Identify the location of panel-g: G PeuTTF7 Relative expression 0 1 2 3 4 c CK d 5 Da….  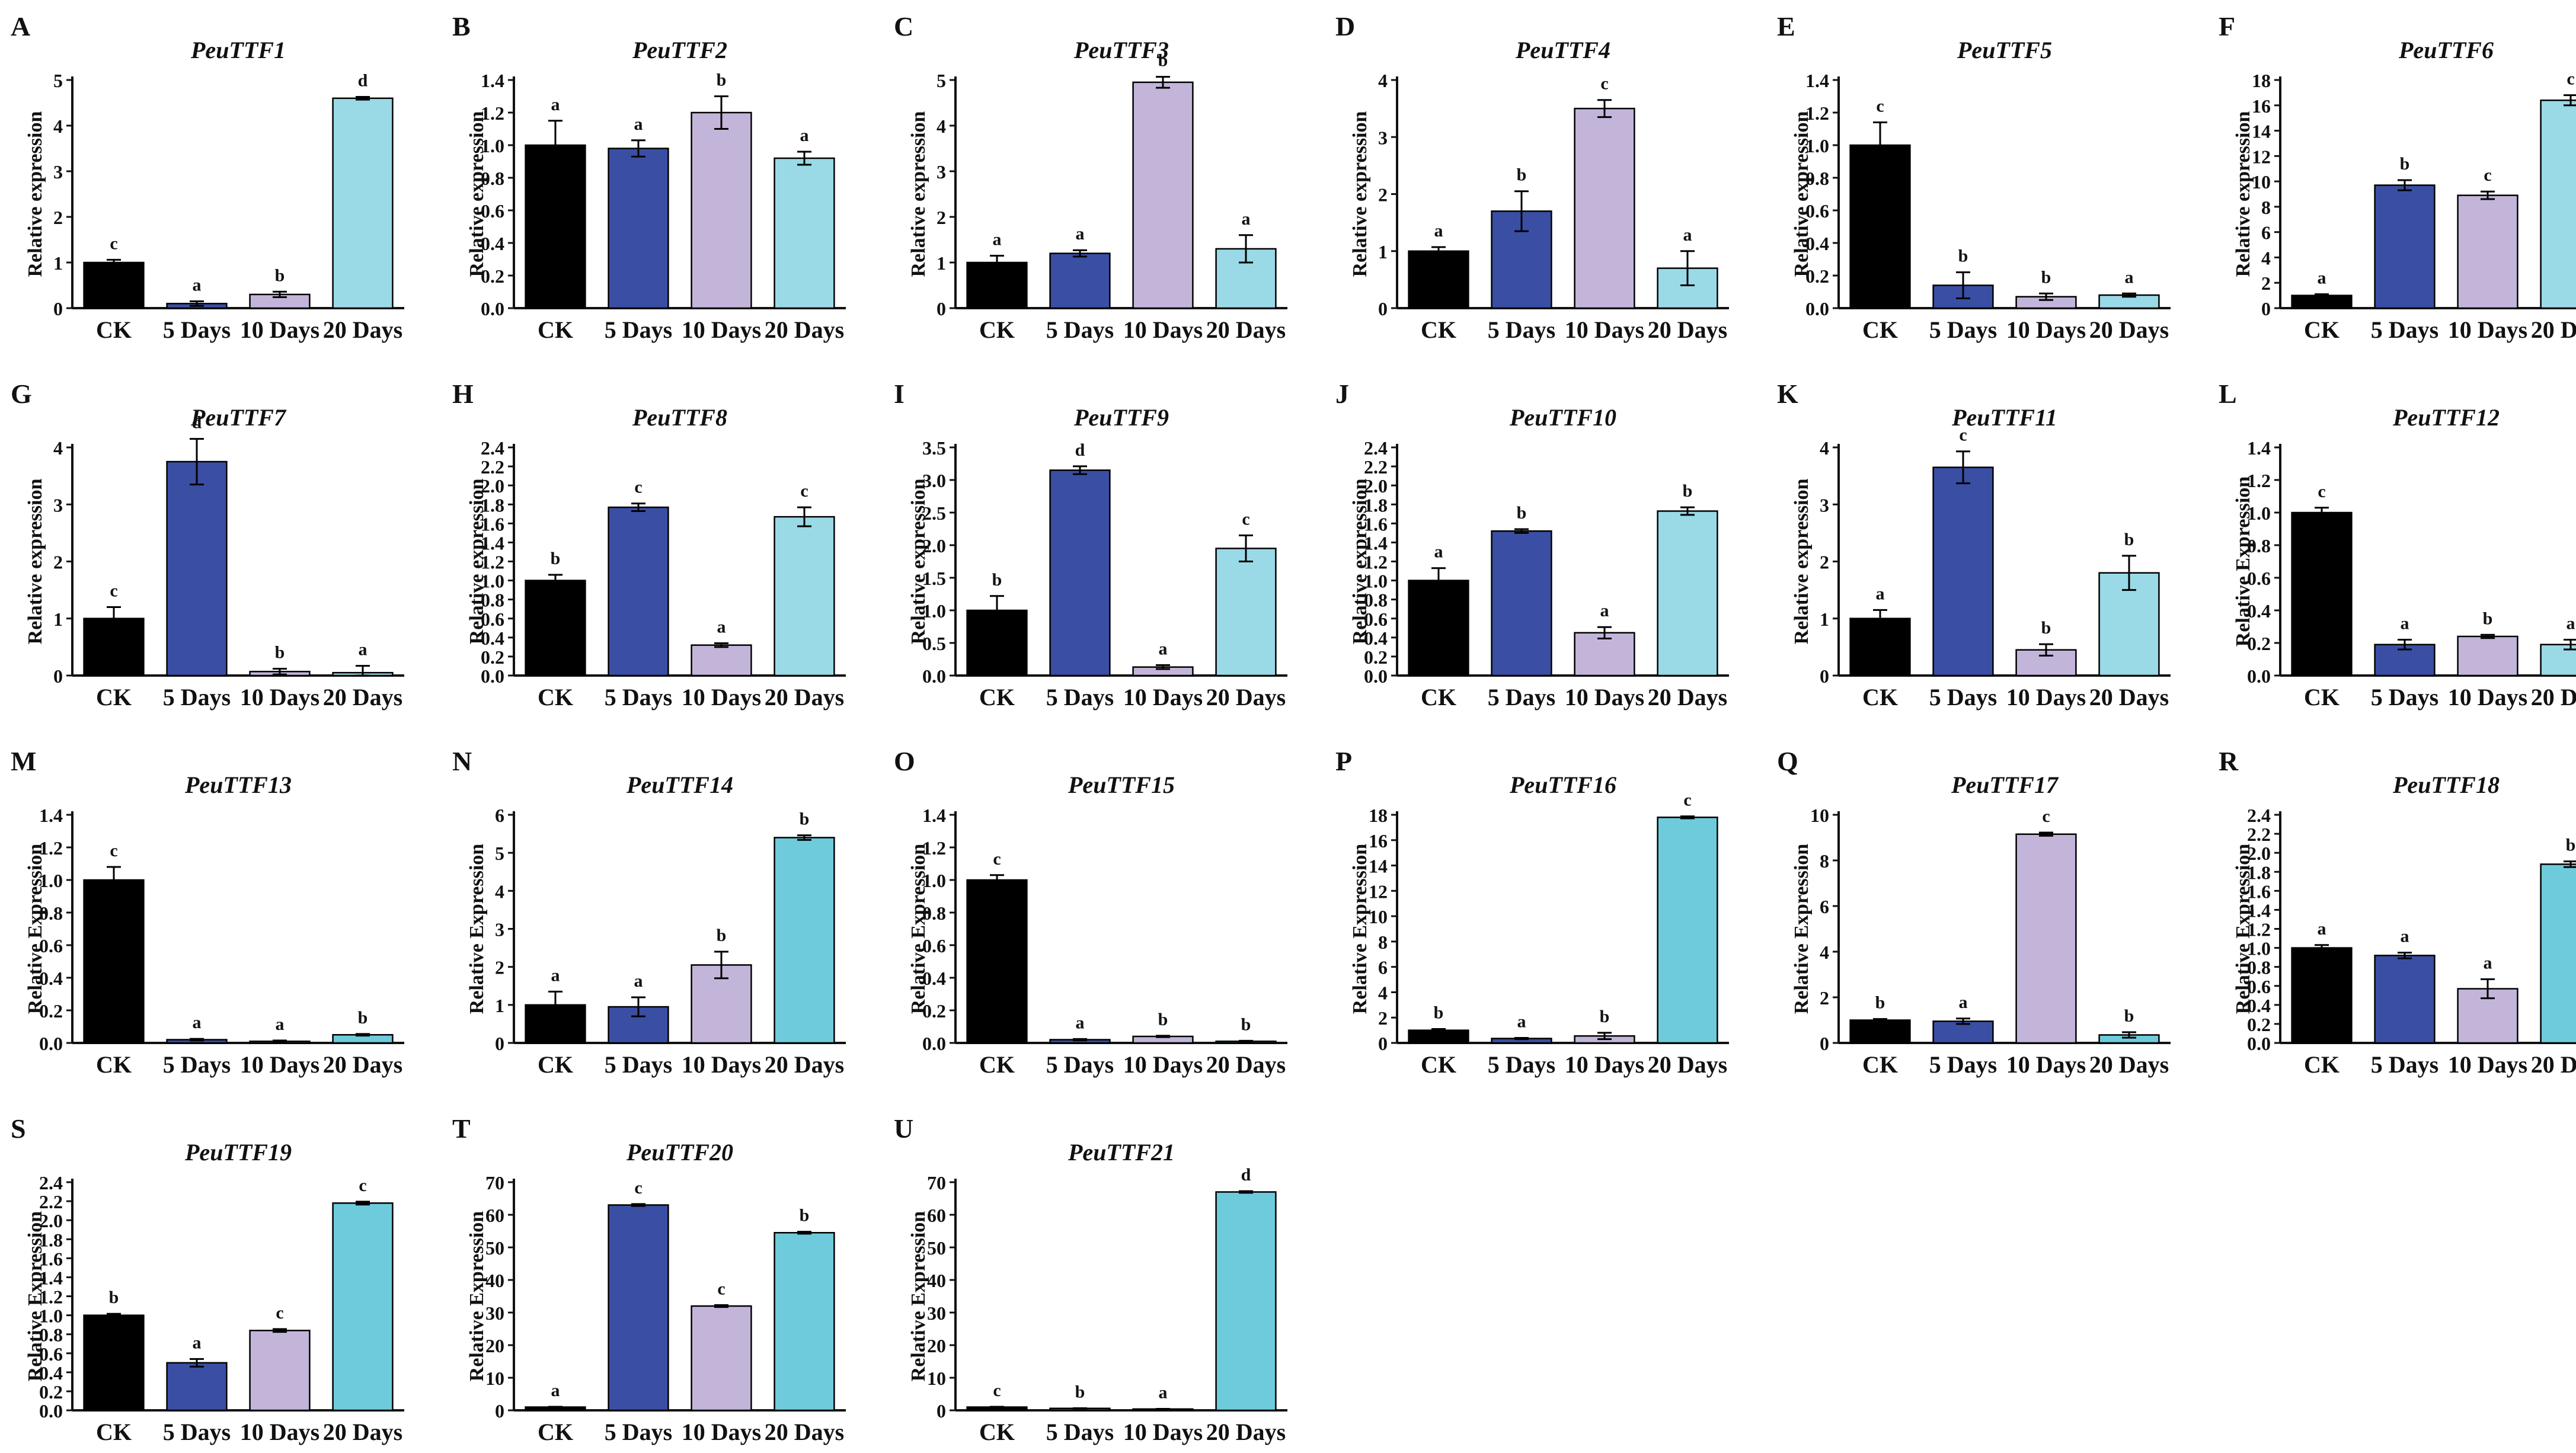
(207, 545).